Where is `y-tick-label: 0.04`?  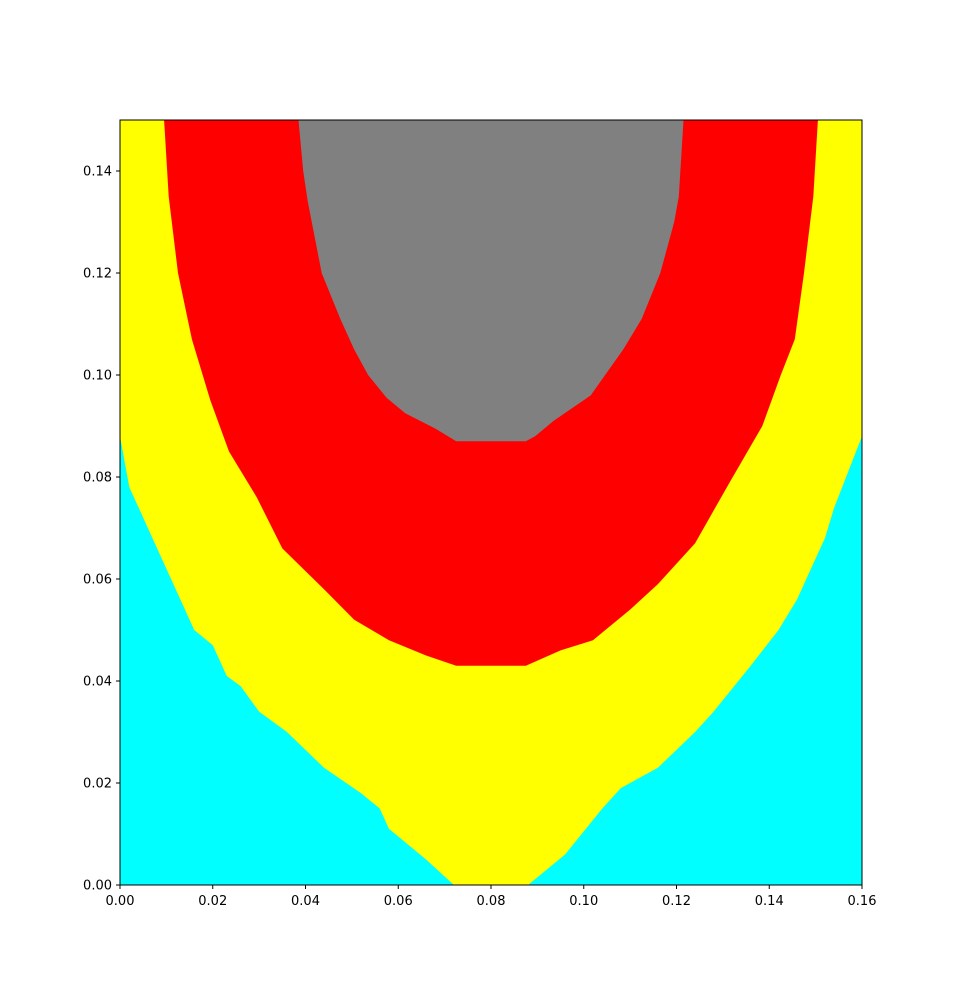
y-tick-label: 0.04 is located at coordinates (97, 682).